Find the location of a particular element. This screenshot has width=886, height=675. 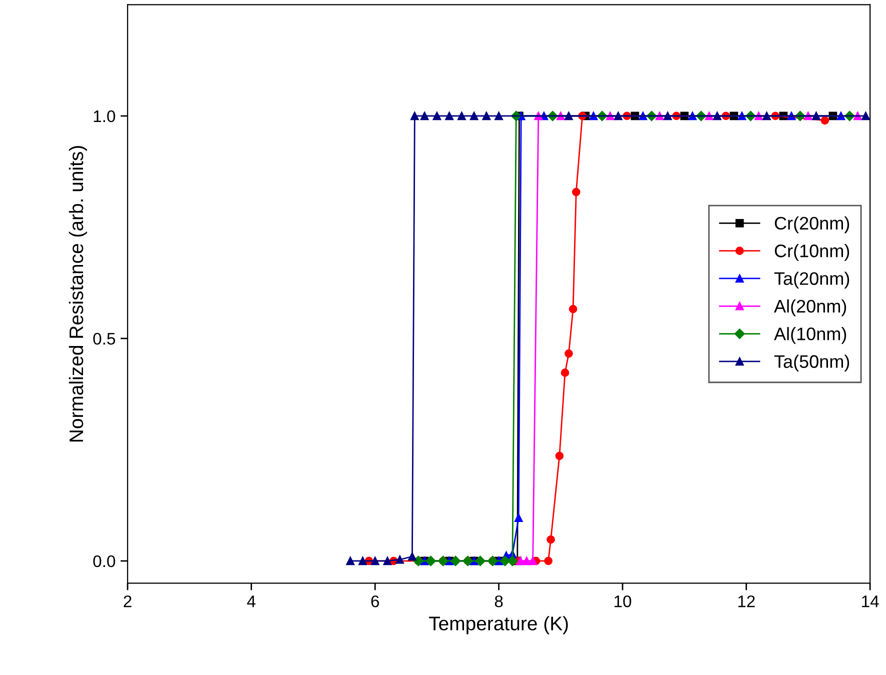

y-tick-label: 0.5 is located at coordinates (104, 338).